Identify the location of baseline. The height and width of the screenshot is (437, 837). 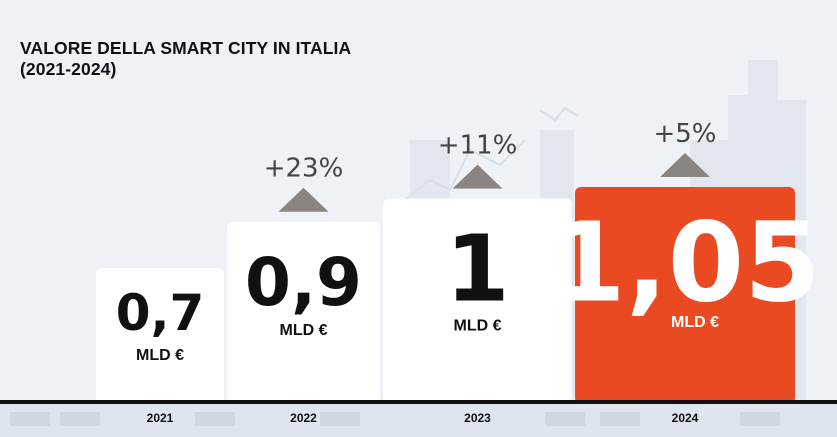
(418, 402).